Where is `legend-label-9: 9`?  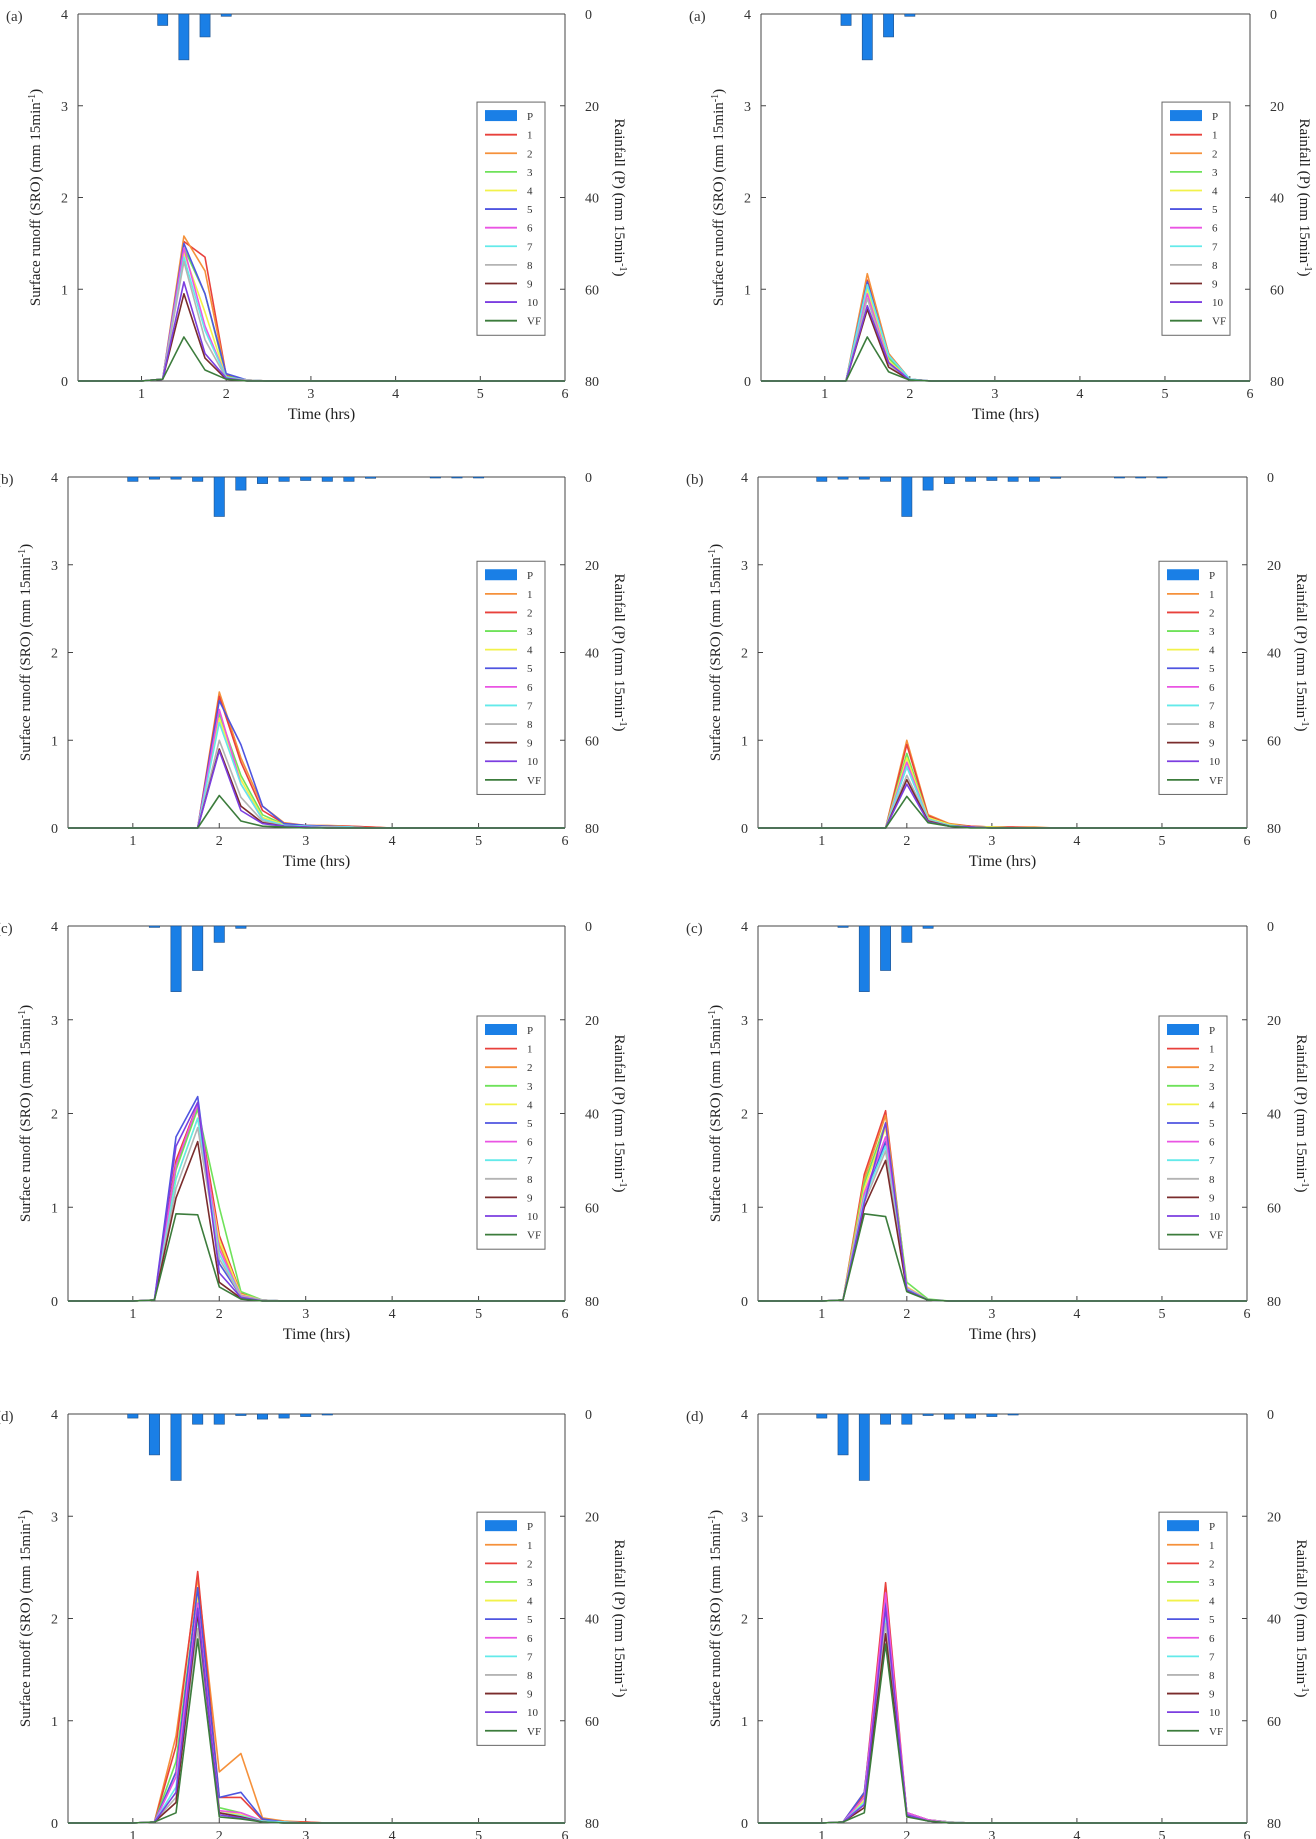
legend-label-9: 9 is located at coordinates (530, 1695).